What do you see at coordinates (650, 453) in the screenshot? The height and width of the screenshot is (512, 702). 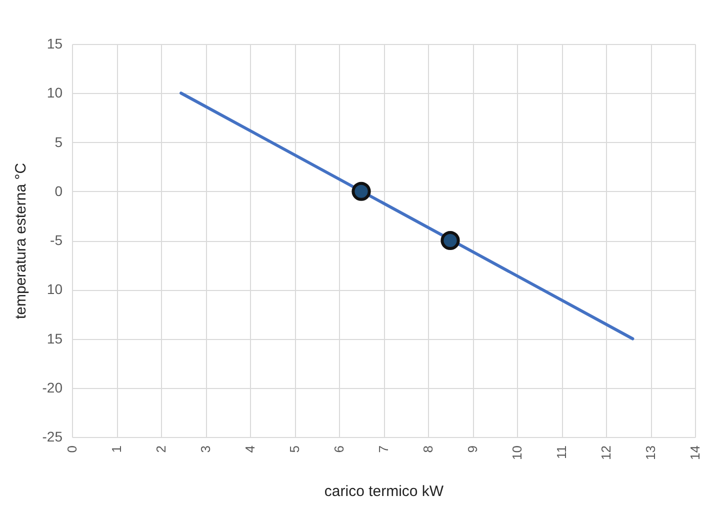 I see `x-tick-label: 13` at bounding box center [650, 453].